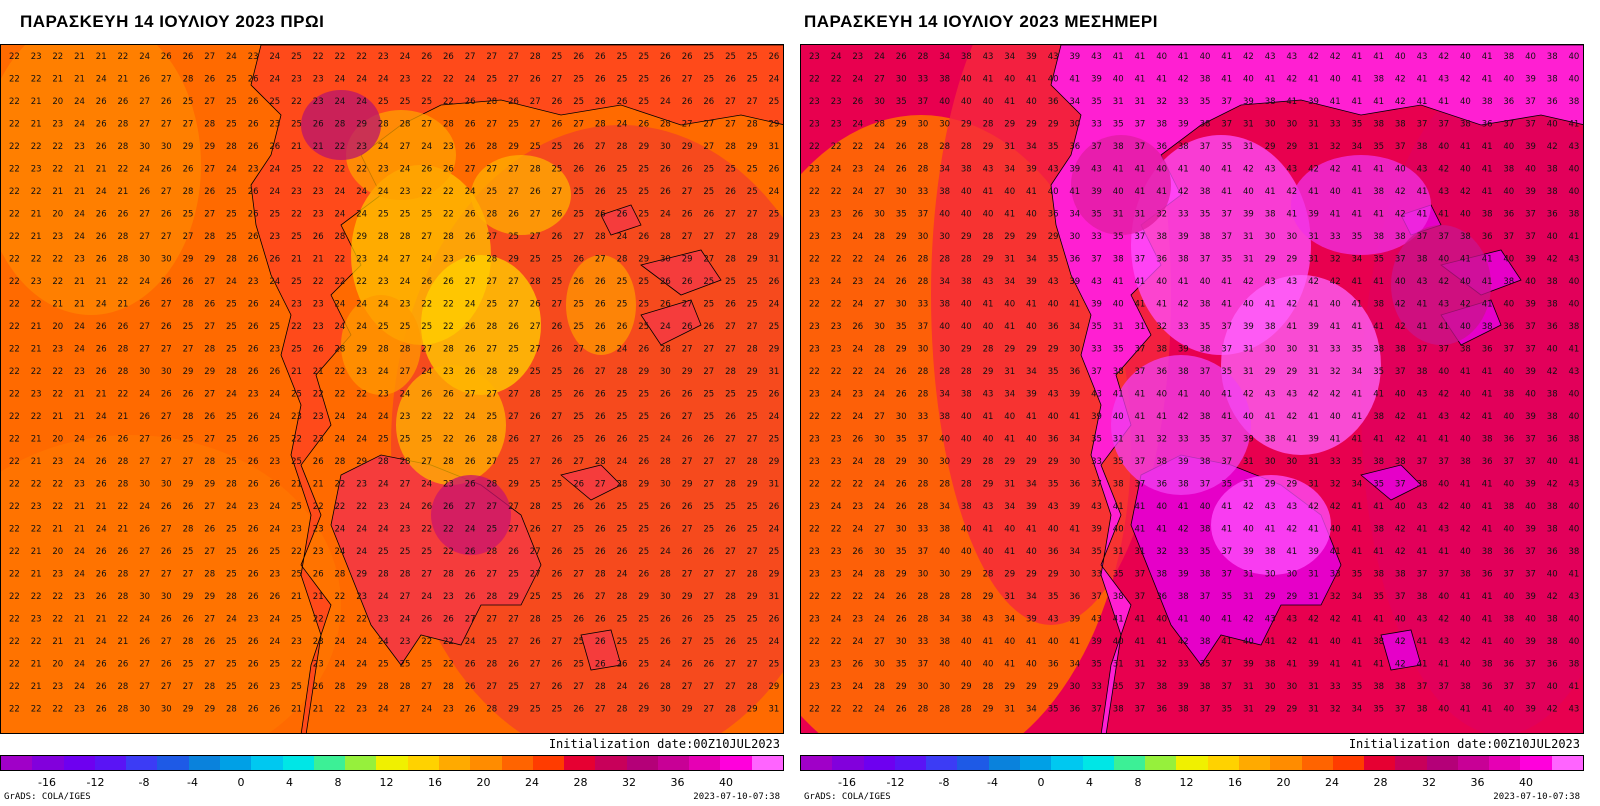 This screenshot has width=1600, height=806. I want to click on colorbar-tick-label: 32, so click(629, 782).